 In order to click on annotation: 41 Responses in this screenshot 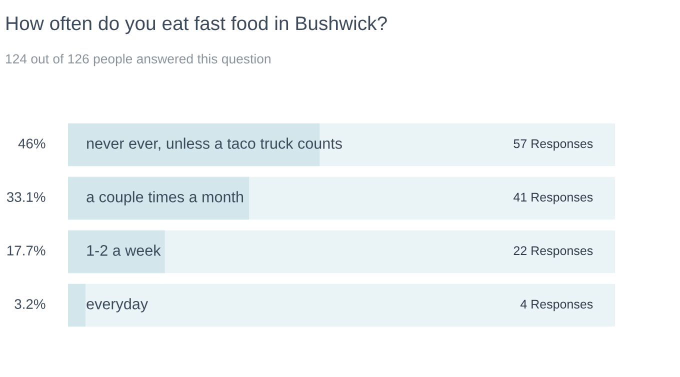, I will do `click(553, 198)`.